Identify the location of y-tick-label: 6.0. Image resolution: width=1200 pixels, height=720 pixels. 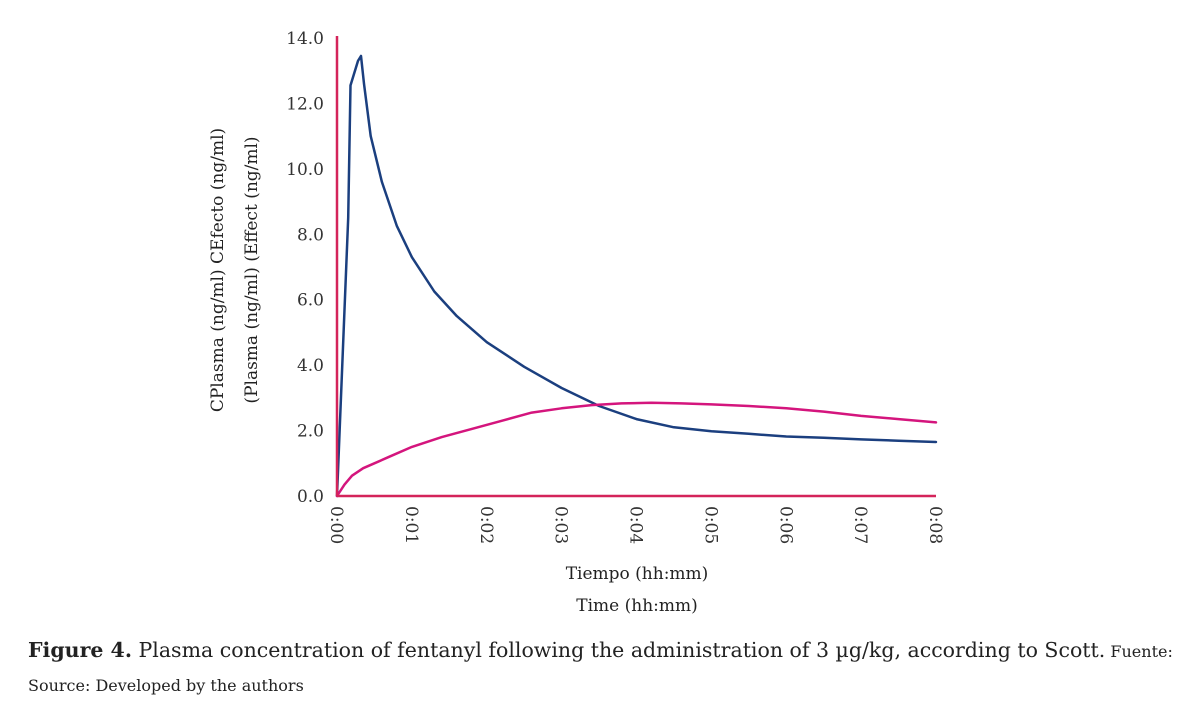
(310, 301).